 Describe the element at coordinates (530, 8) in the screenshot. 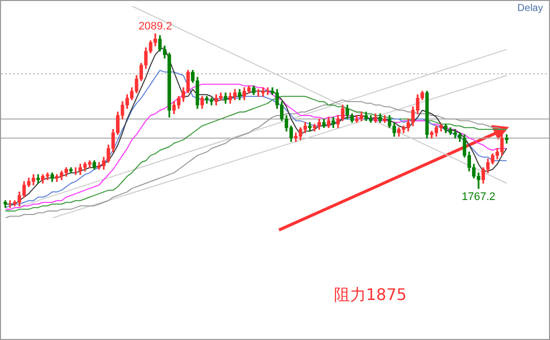

I see `text: Delay` at that location.